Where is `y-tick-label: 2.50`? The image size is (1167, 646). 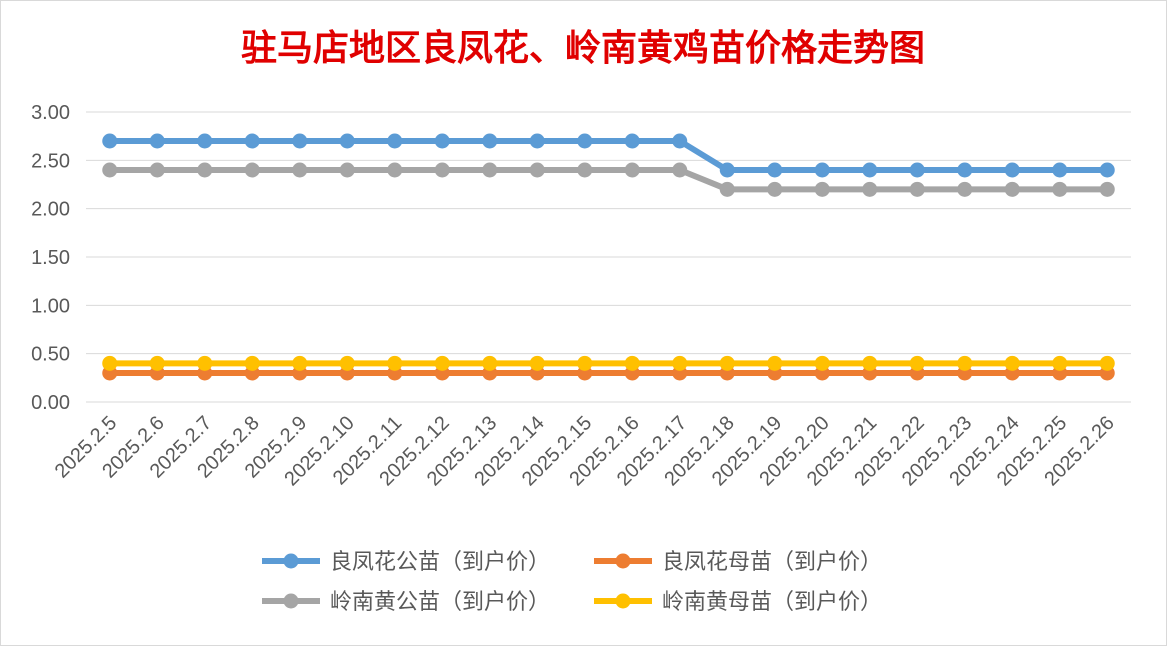 y-tick-label: 2.50 is located at coordinates (50, 161).